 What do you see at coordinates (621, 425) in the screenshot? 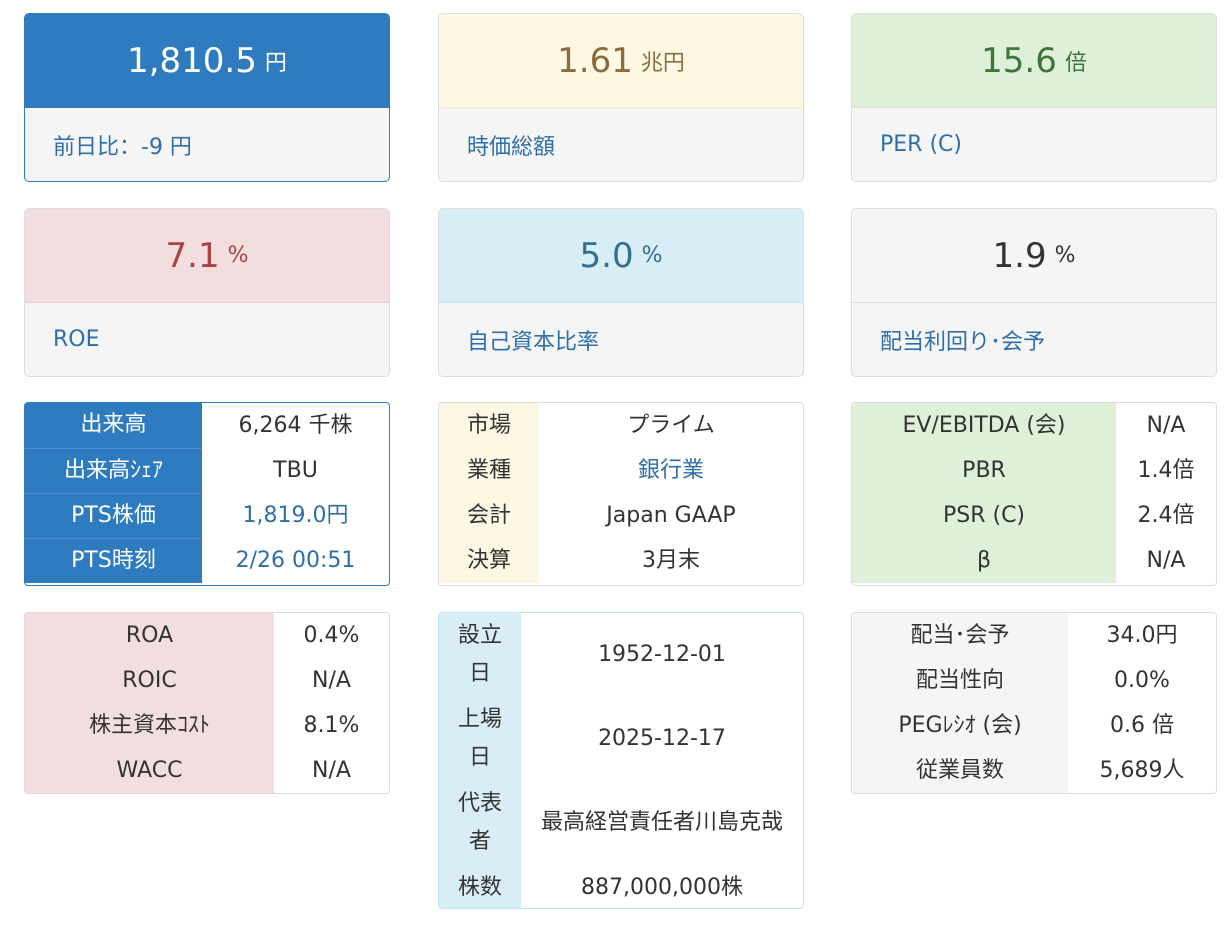
I see `table-row: 市場 プライム` at bounding box center [621, 425].